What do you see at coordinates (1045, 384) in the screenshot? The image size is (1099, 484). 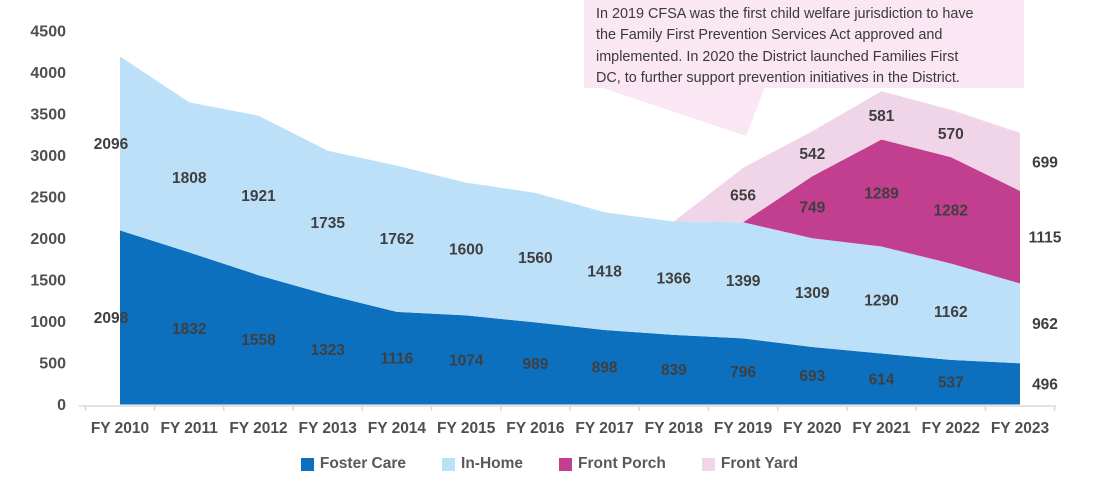 I see `data-label-foster-care: 496` at bounding box center [1045, 384].